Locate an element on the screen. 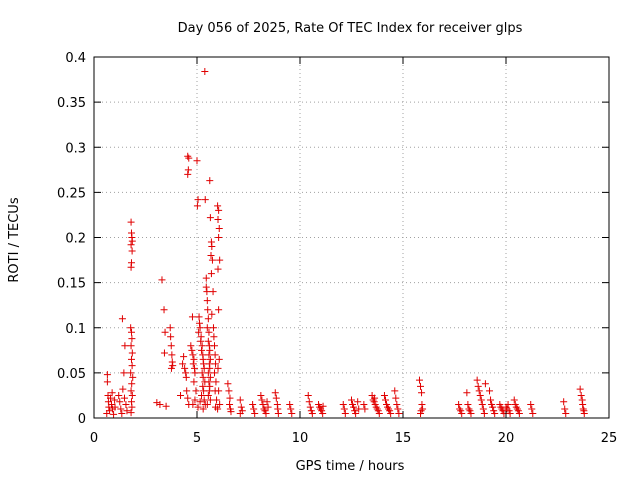  y-tick-label: 0.1 is located at coordinates (75, 329).